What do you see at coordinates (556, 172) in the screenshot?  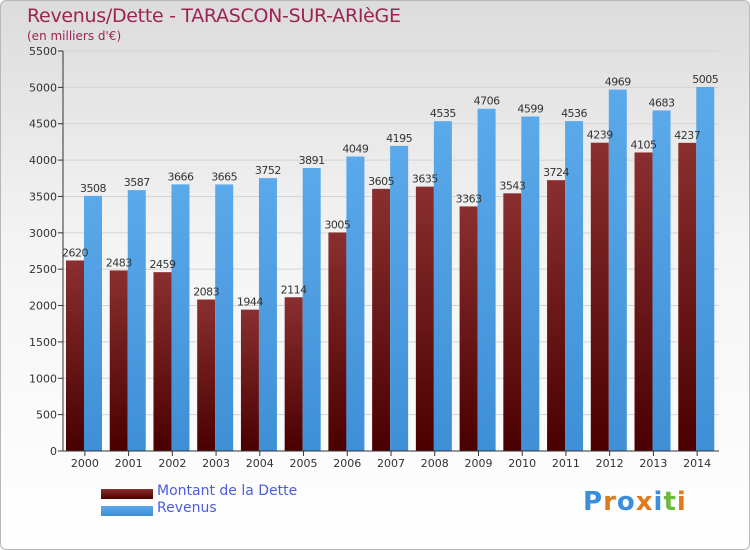 I see `data-label-dette: 3724` at bounding box center [556, 172].